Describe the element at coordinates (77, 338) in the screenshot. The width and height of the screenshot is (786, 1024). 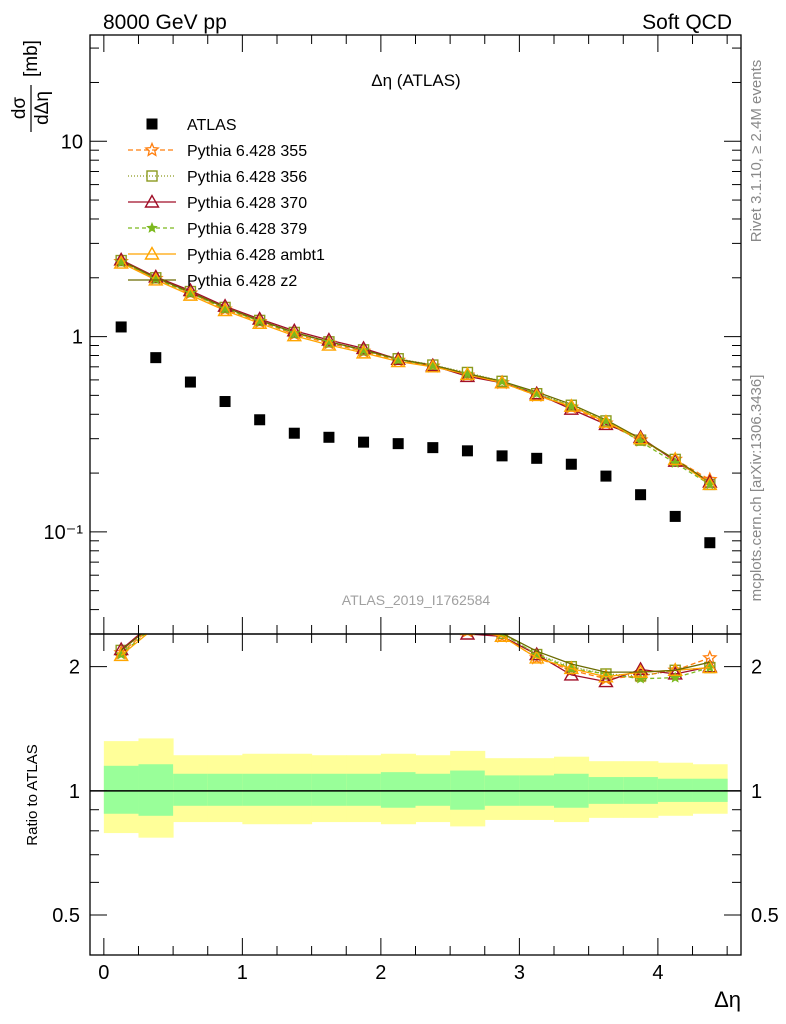
I see `y-tick-label: 1` at that location.